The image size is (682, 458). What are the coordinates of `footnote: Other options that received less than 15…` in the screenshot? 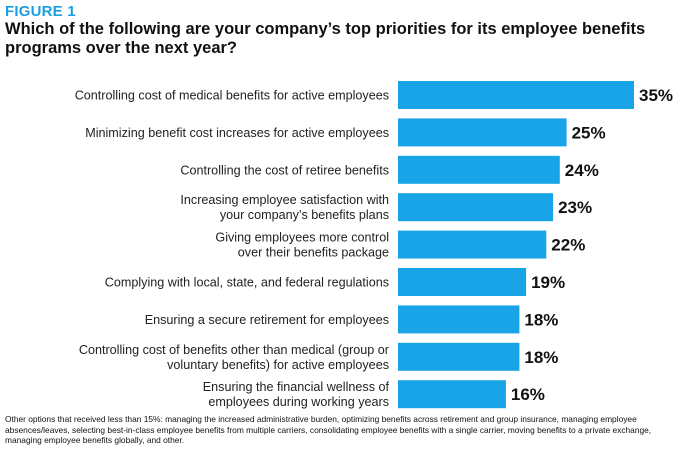 It's located at (328, 430).